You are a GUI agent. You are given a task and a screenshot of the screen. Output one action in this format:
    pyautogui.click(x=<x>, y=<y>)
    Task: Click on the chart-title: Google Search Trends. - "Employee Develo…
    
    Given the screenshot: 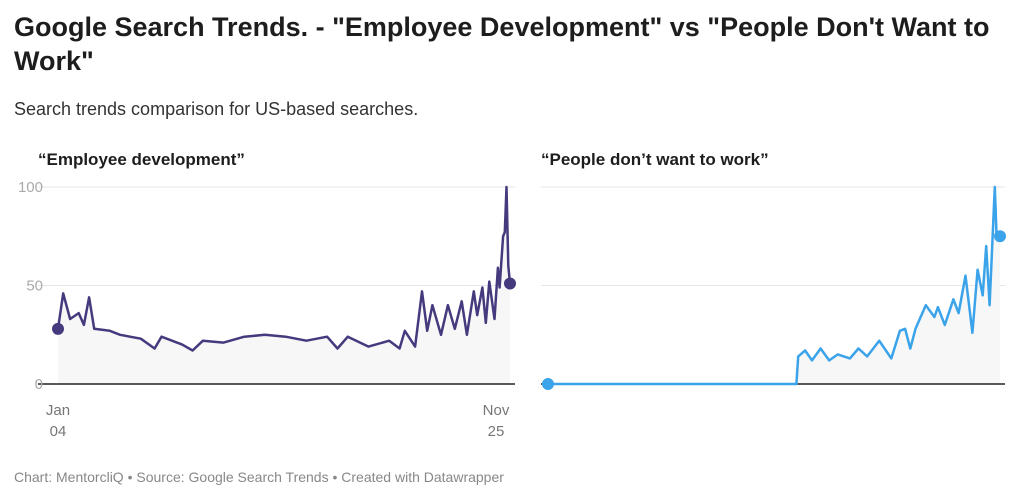 What is the action you would take?
    pyautogui.click(x=502, y=44)
    